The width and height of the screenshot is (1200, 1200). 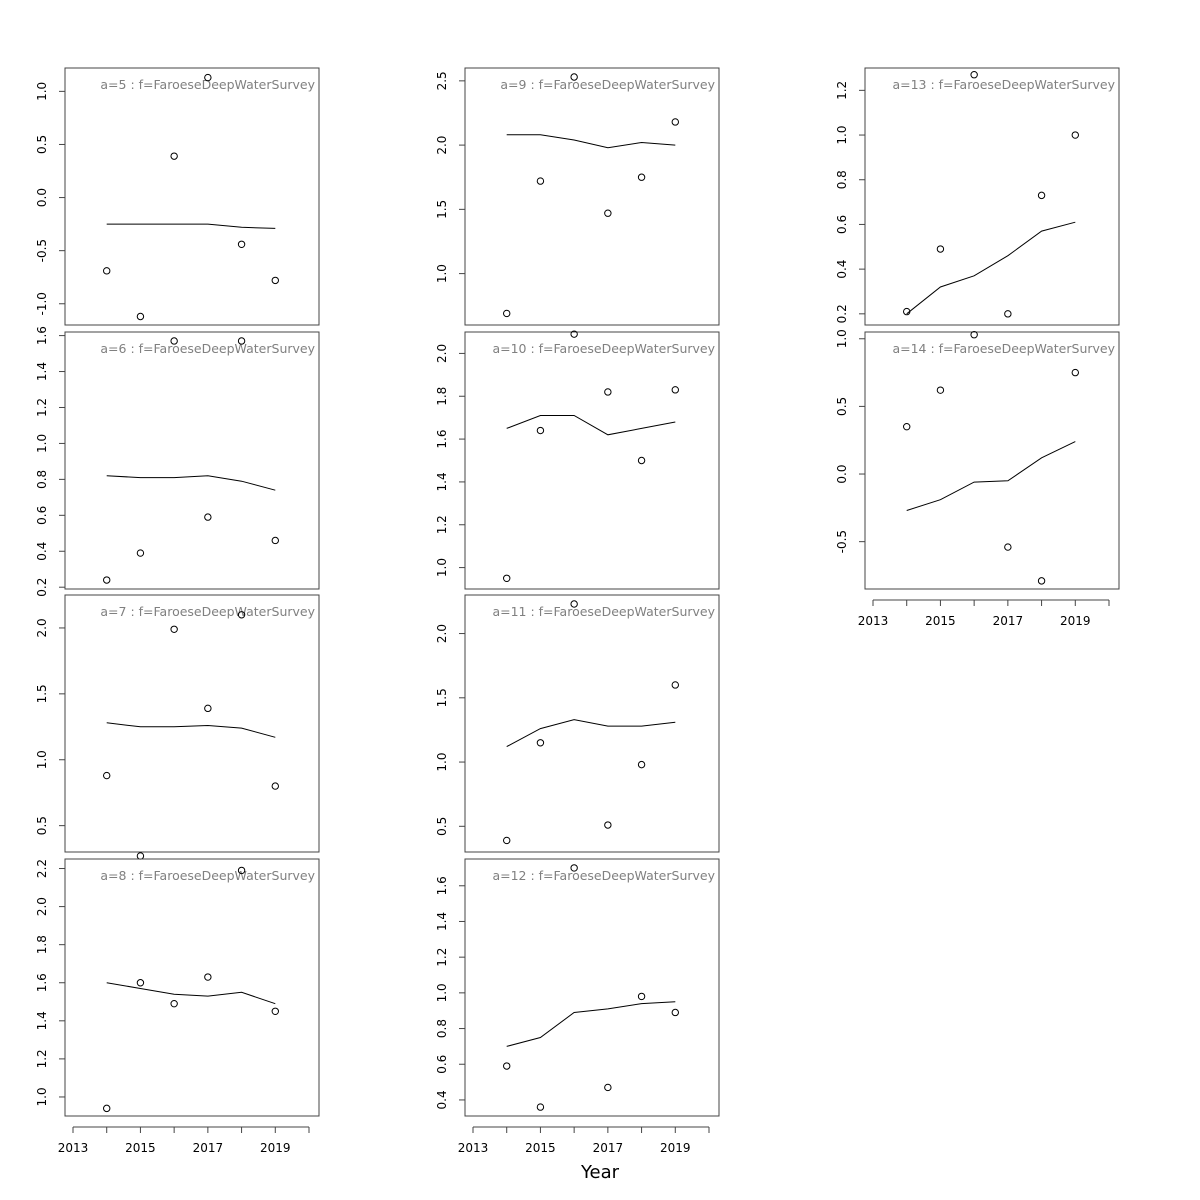 What do you see at coordinates (842, 541) in the screenshot?
I see `y-tick-label: -0.5` at bounding box center [842, 541].